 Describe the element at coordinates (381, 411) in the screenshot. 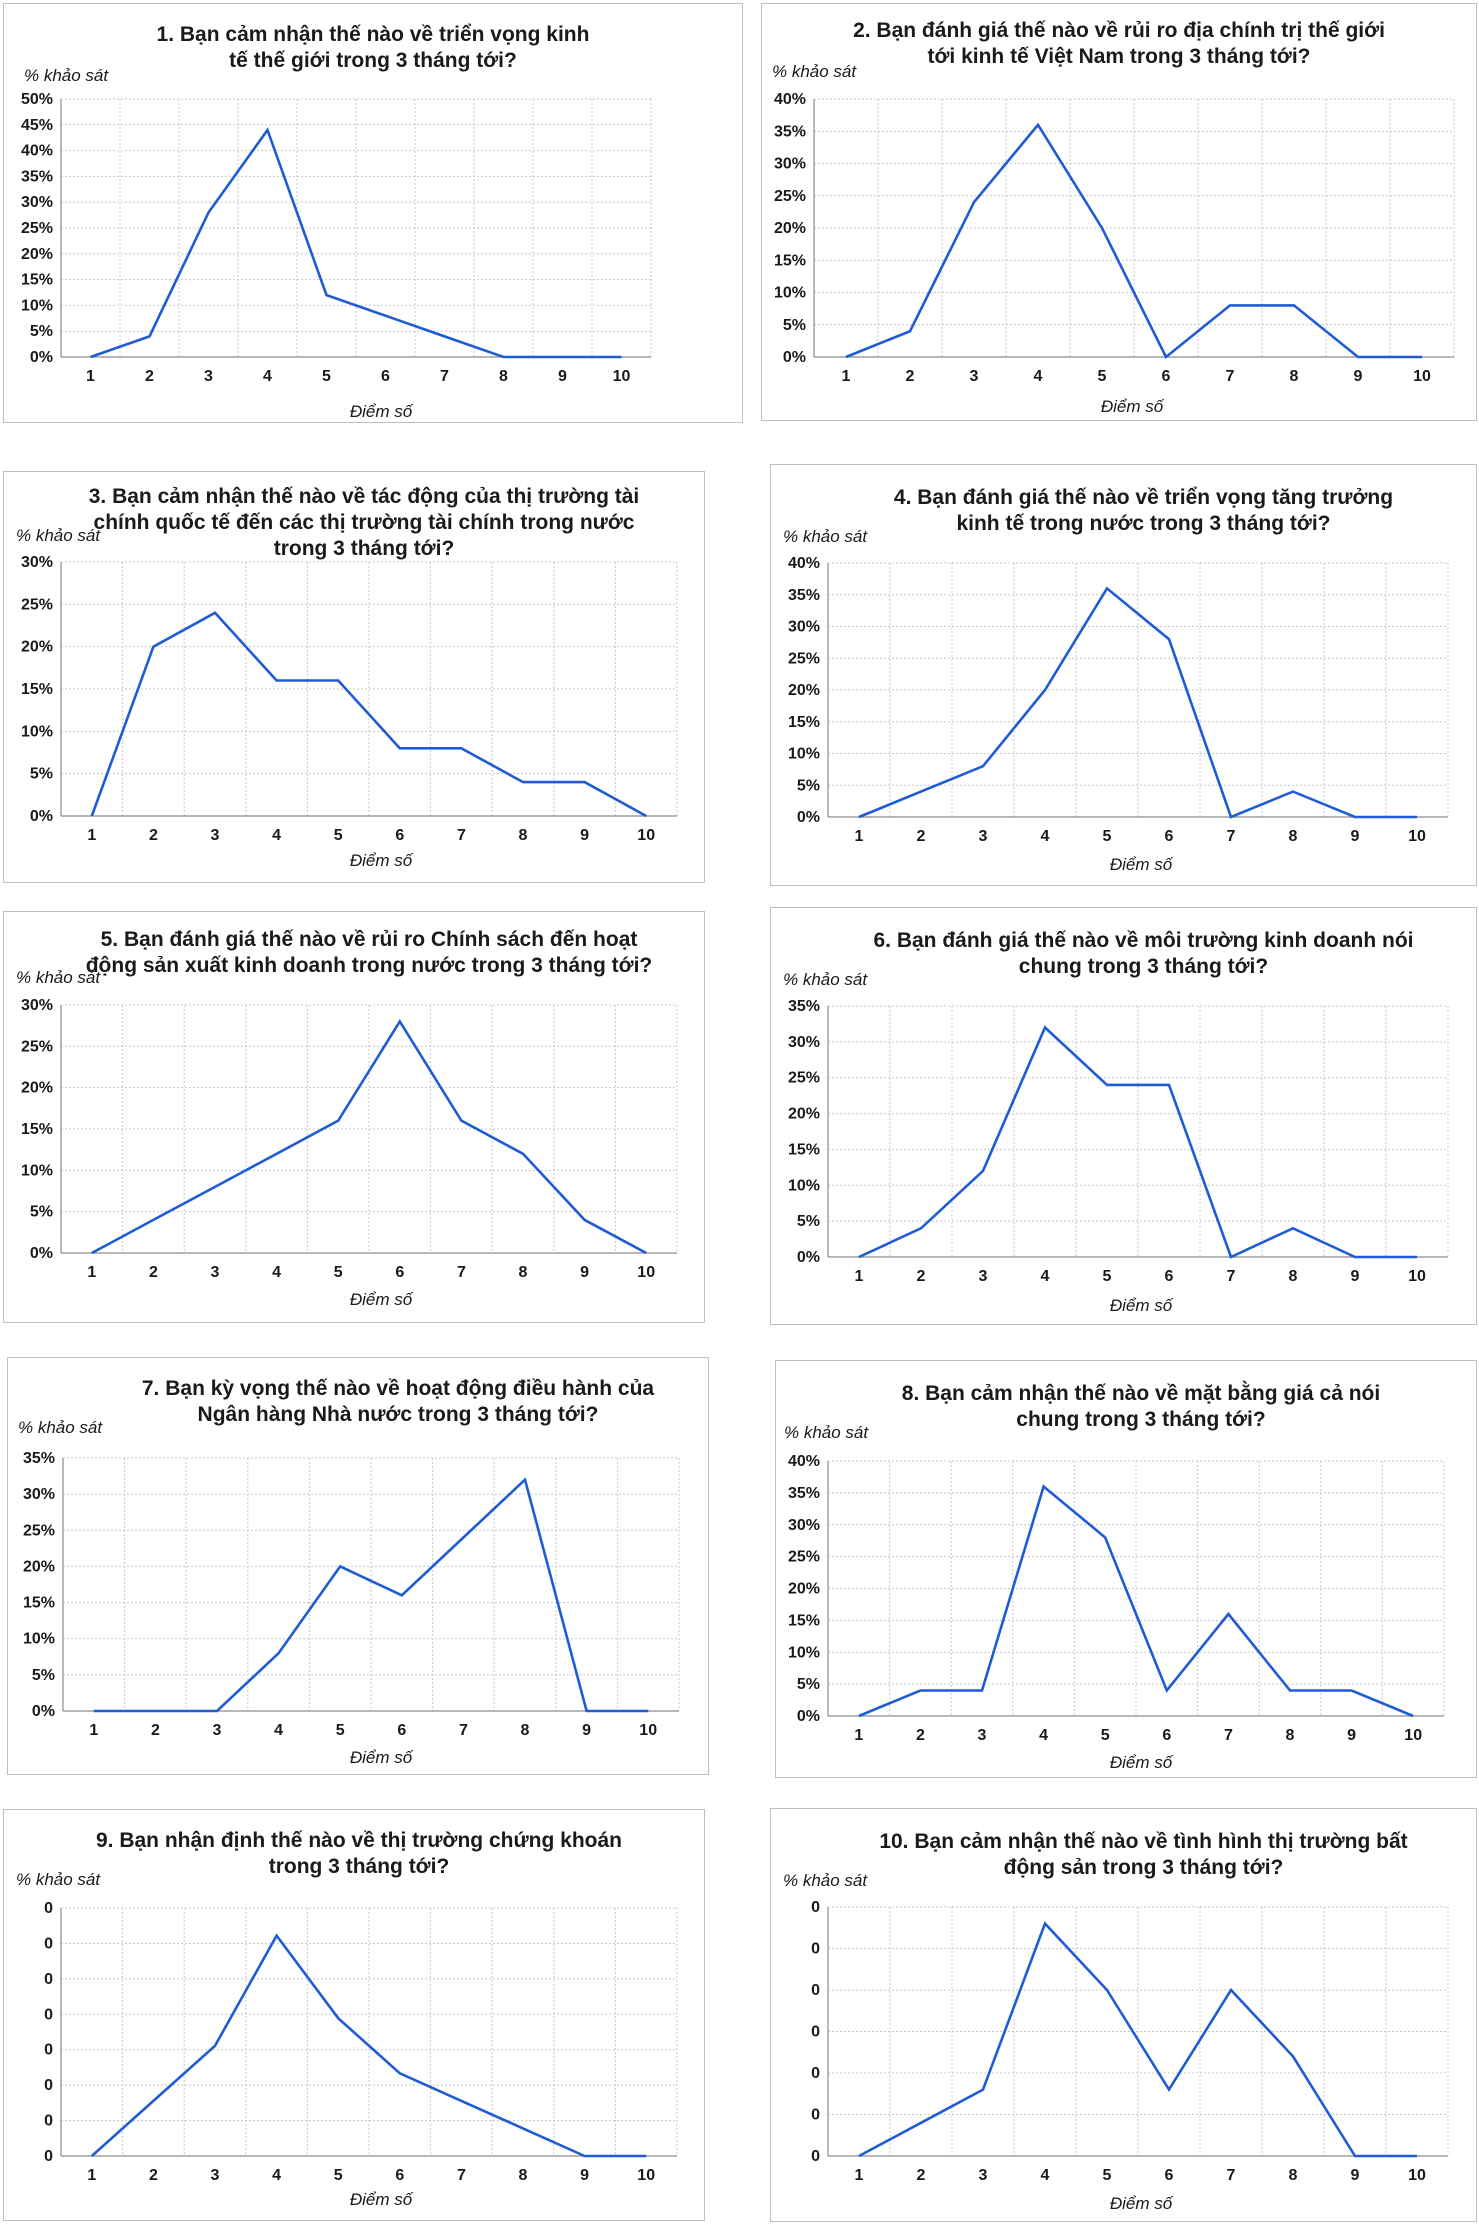

I see `x-axis-label: Điểm số` at that location.